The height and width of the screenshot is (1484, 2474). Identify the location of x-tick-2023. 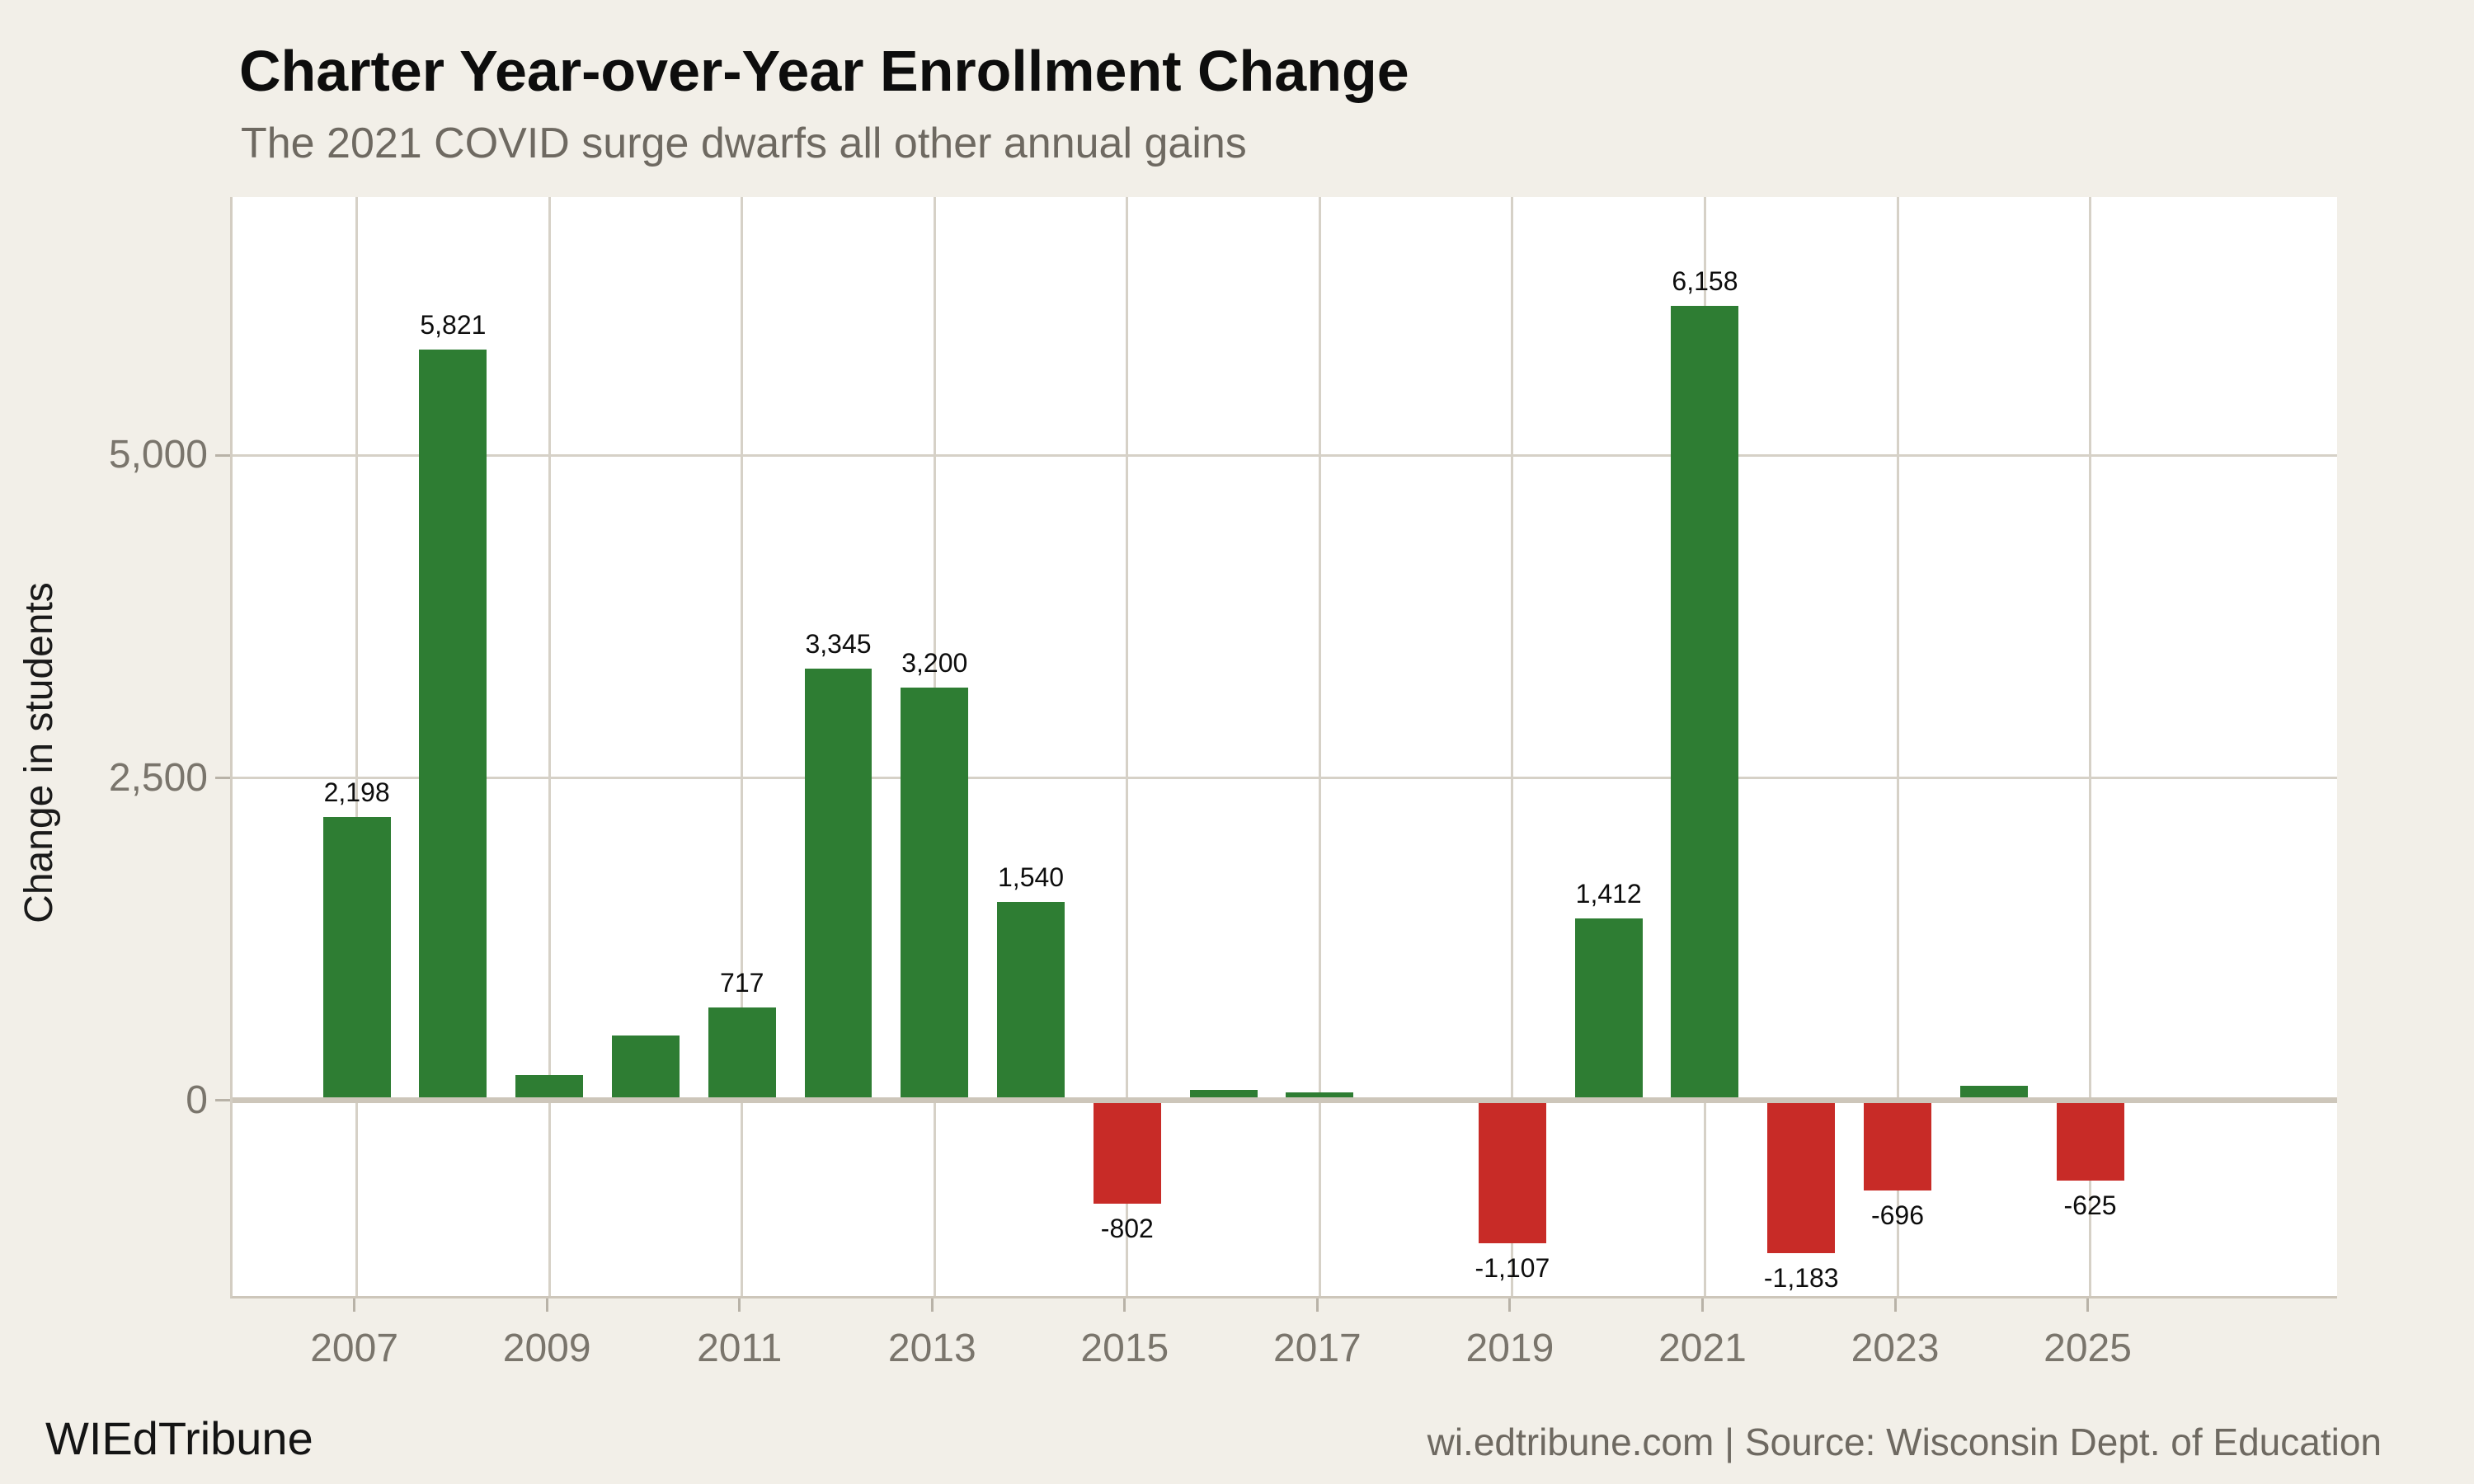
(1895, 1305).